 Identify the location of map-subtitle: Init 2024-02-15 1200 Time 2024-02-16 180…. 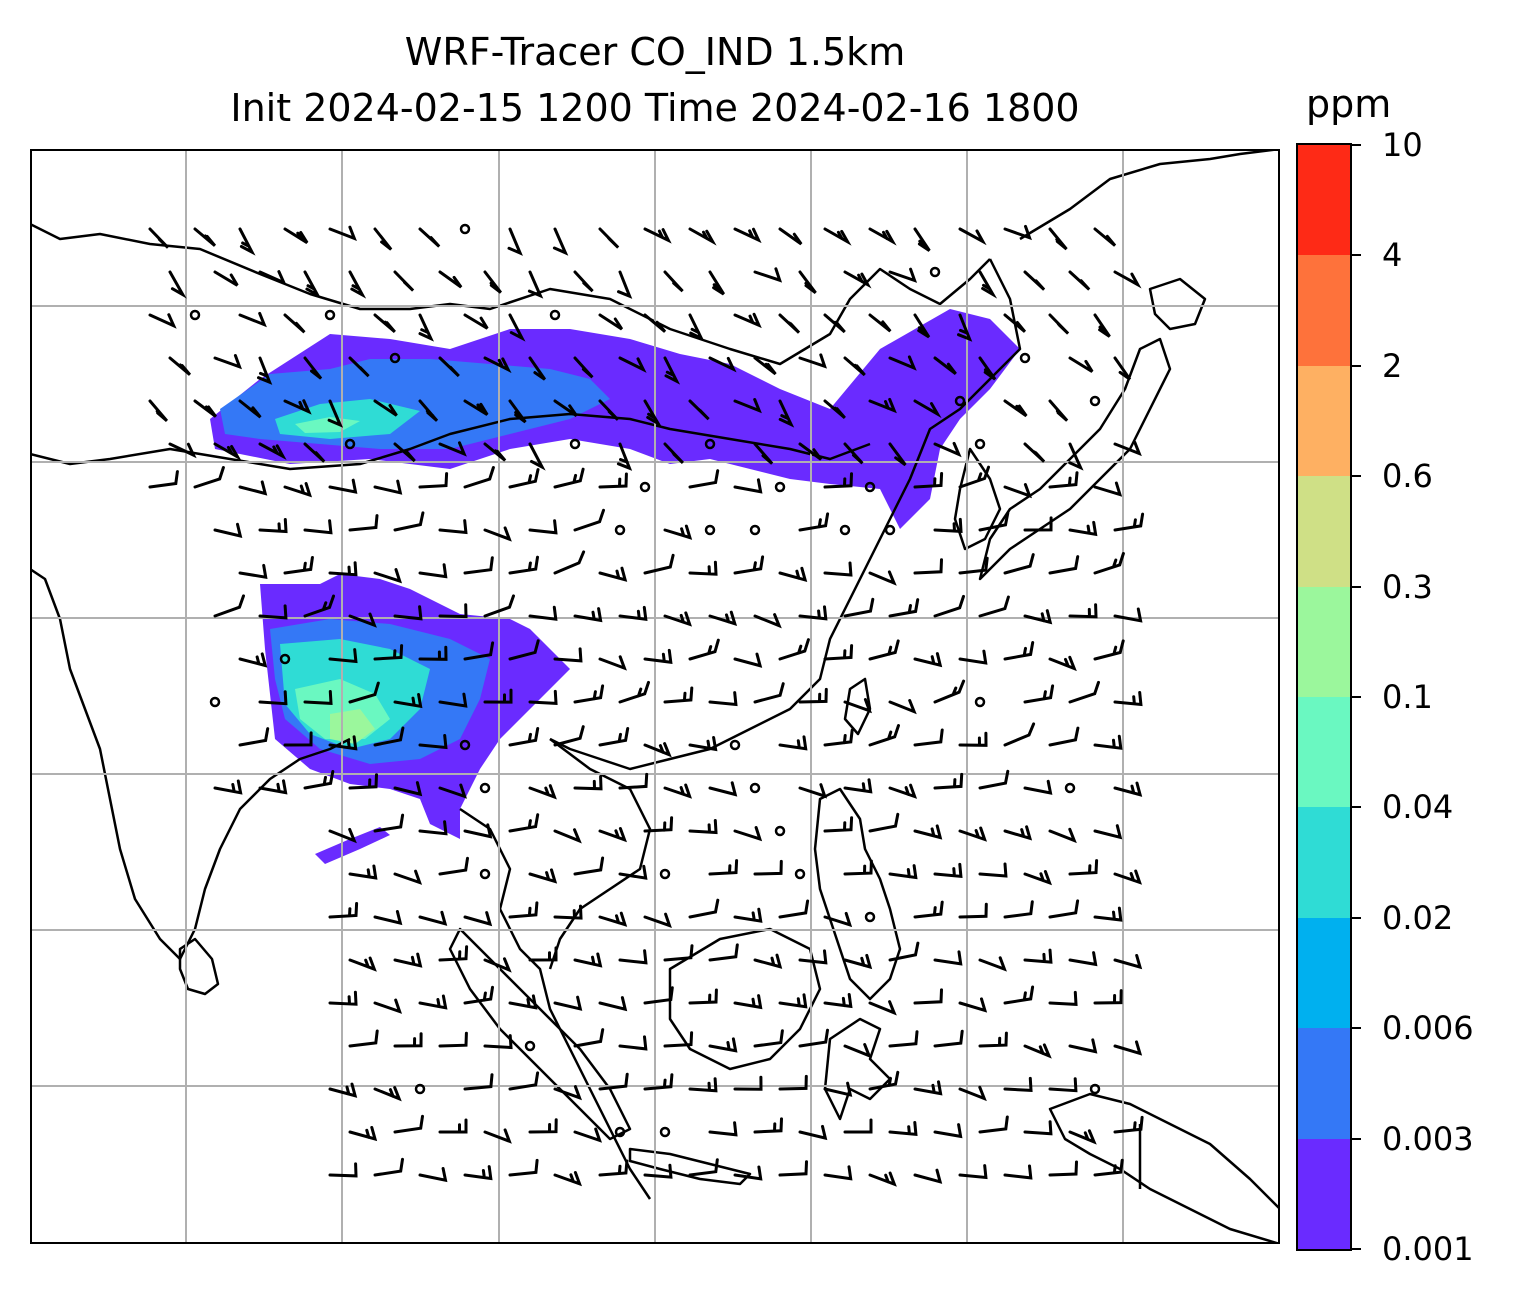
(655, 108).